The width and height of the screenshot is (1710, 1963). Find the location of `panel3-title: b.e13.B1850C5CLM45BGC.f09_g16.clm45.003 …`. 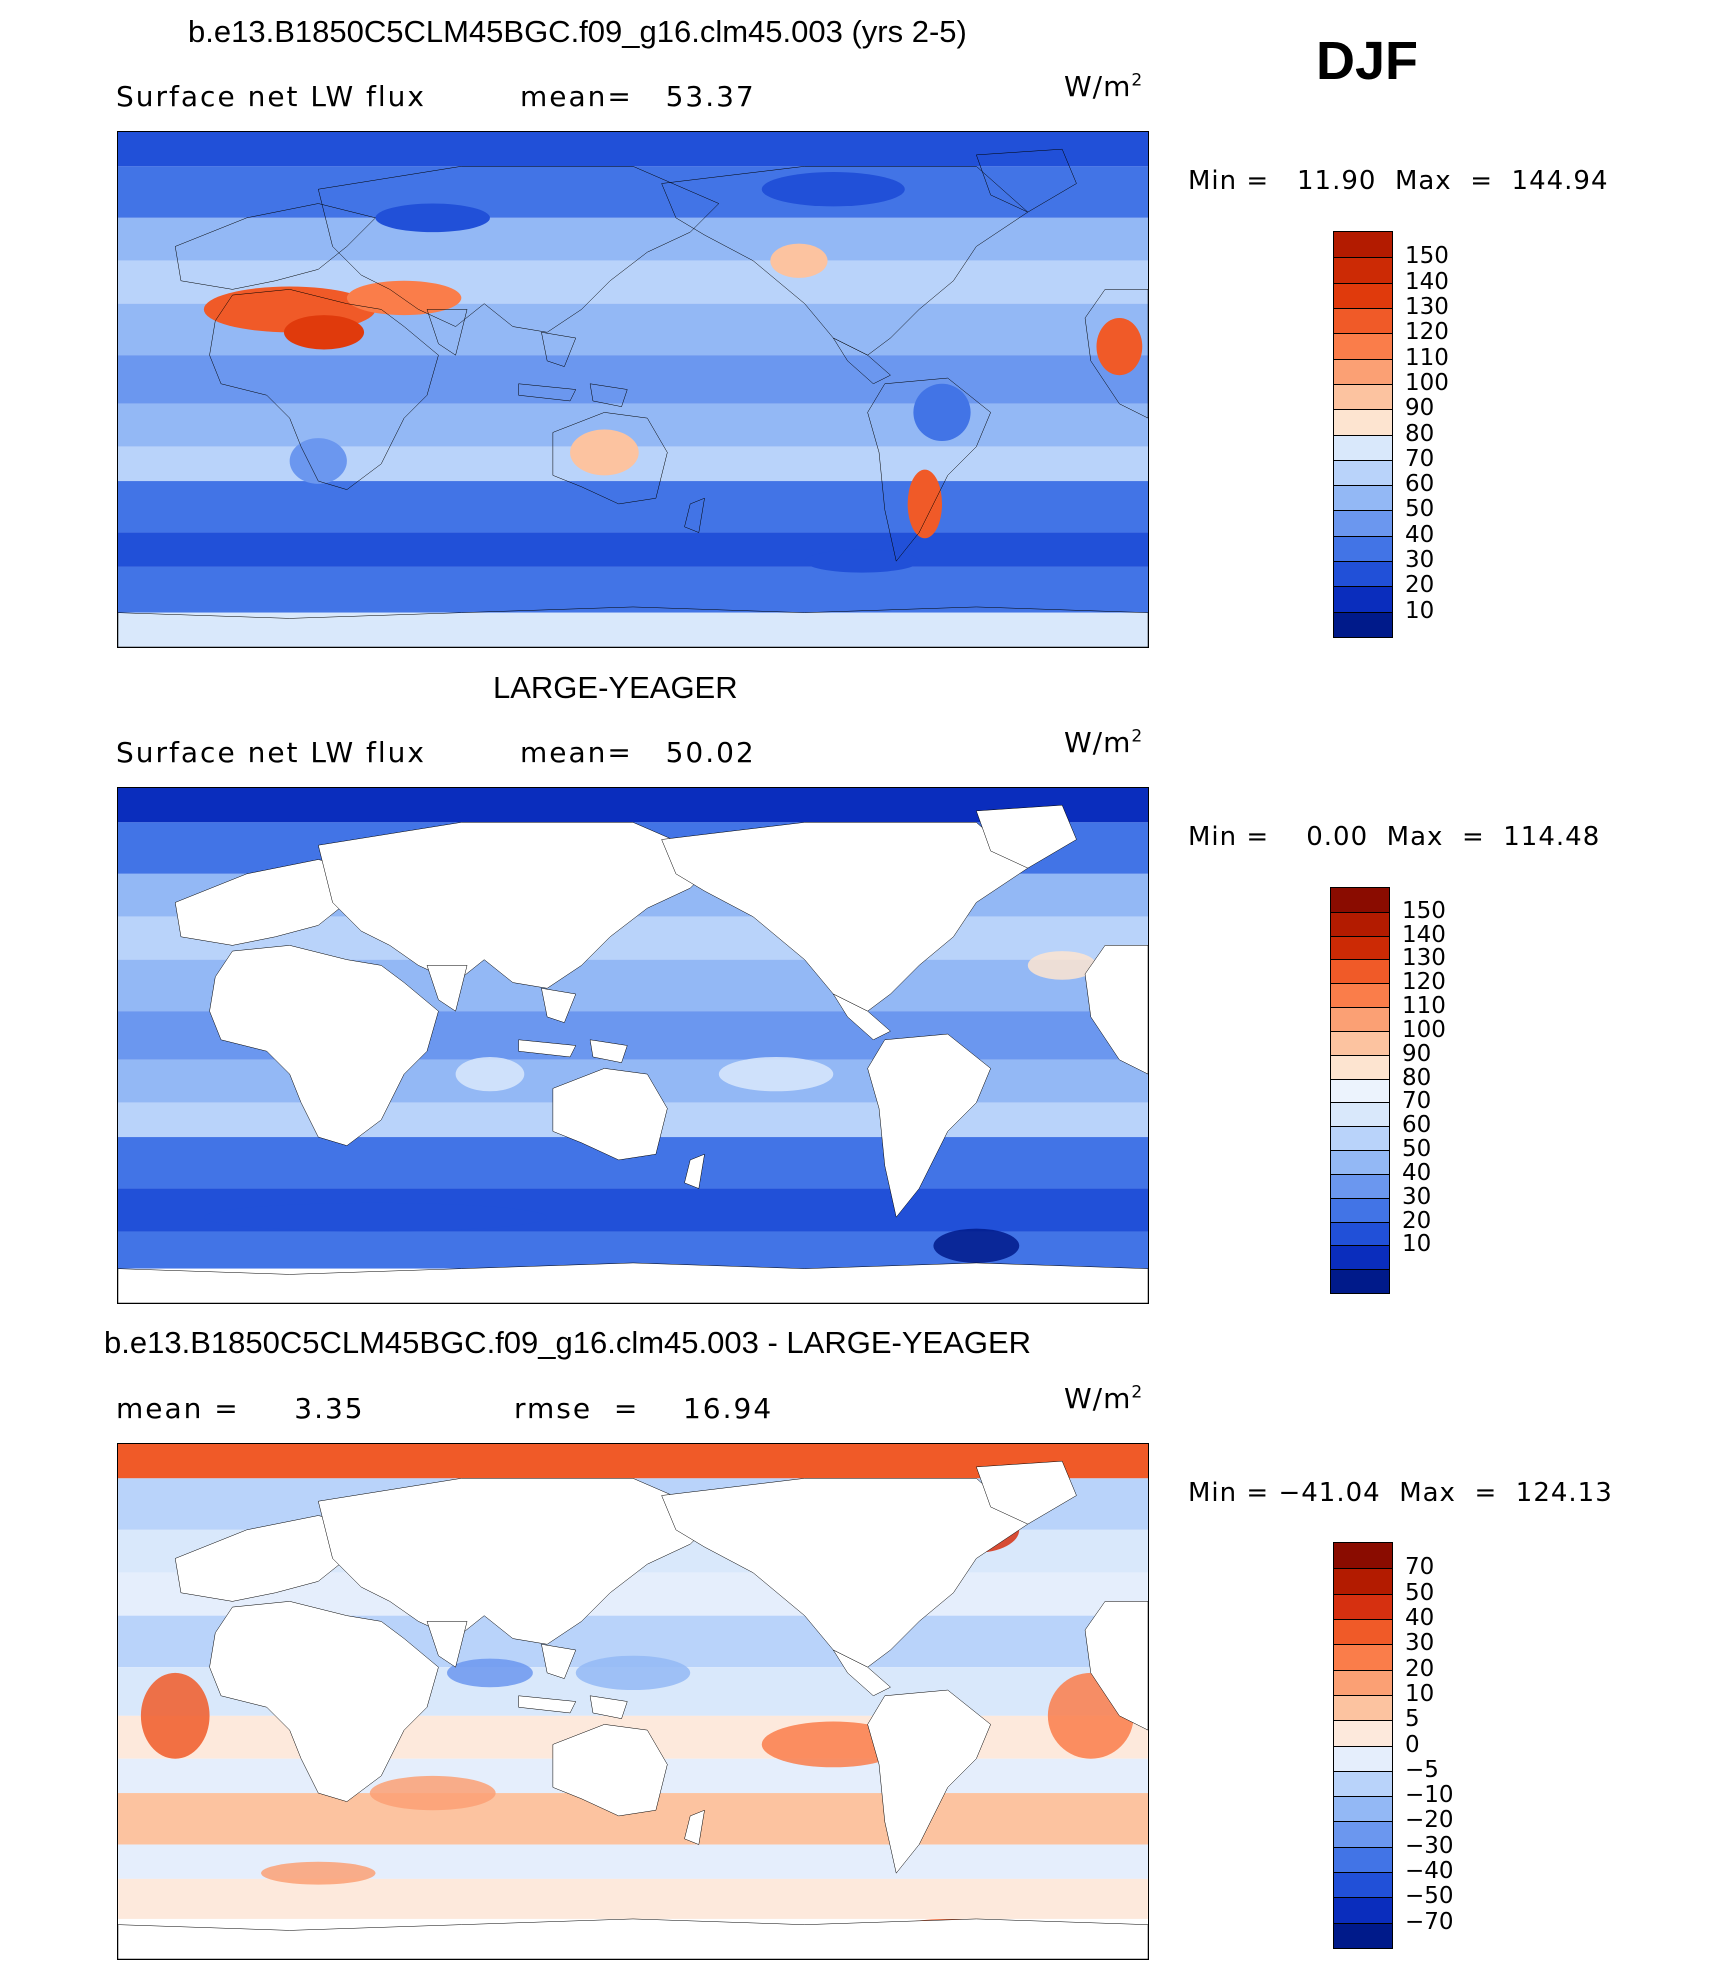

panel3-title: b.e13.B1850C5CLM45BGC.f09_g16.clm45.003 … is located at coordinates (568, 1342).